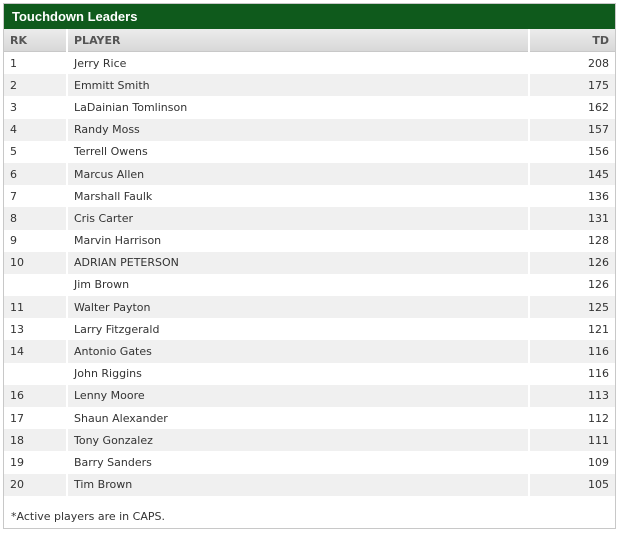  Describe the element at coordinates (297, 373) in the screenshot. I see `cell-player: John Riggins` at that location.